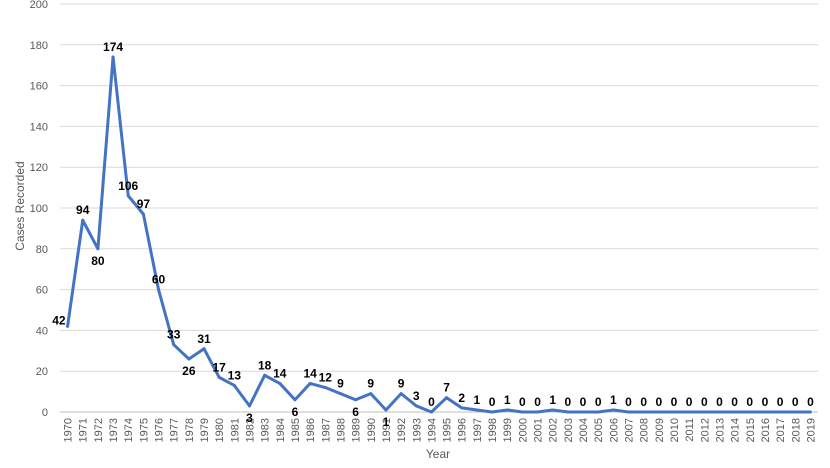 Image resolution: width=830 pixels, height=468 pixels. I want to click on x-tick-label: 1989, so click(357, 430).